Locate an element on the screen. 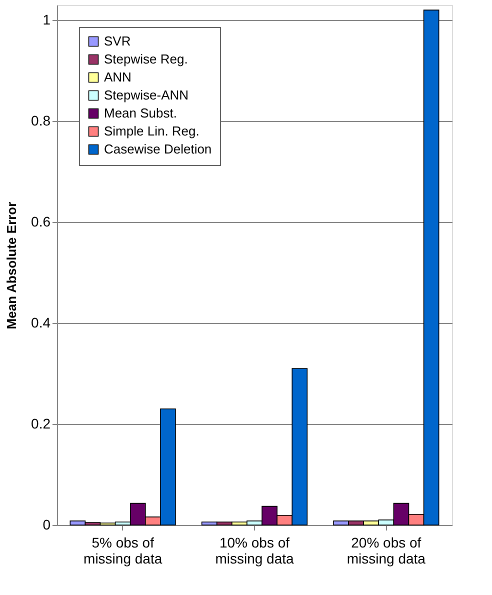 This screenshot has width=492, height=595. legend-label: SVR is located at coordinates (117, 41).